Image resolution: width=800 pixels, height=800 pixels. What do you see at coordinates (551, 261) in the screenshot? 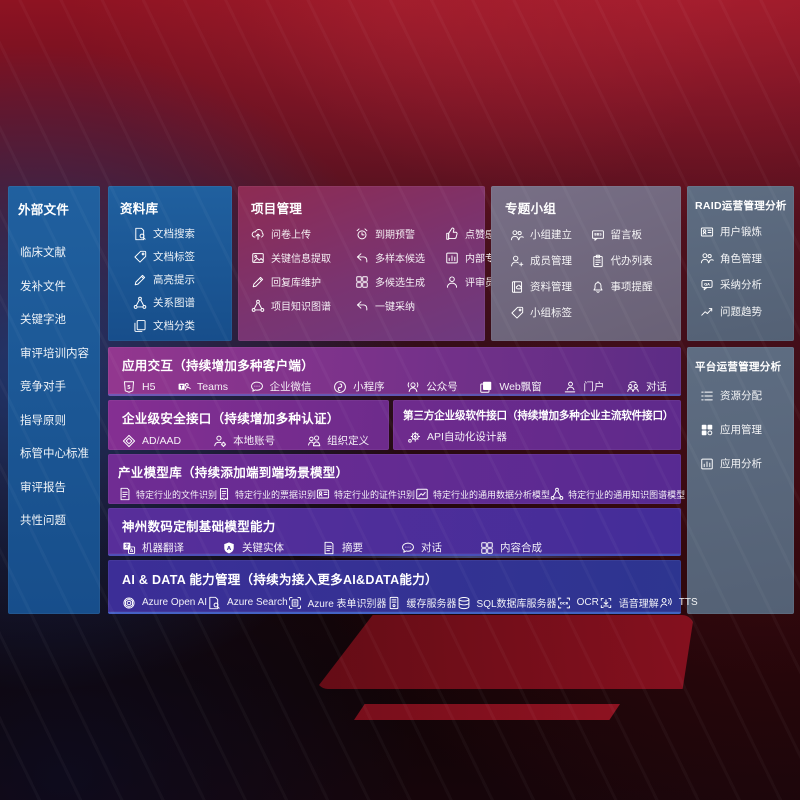
I see `feature-label: 成员管理` at bounding box center [551, 261].